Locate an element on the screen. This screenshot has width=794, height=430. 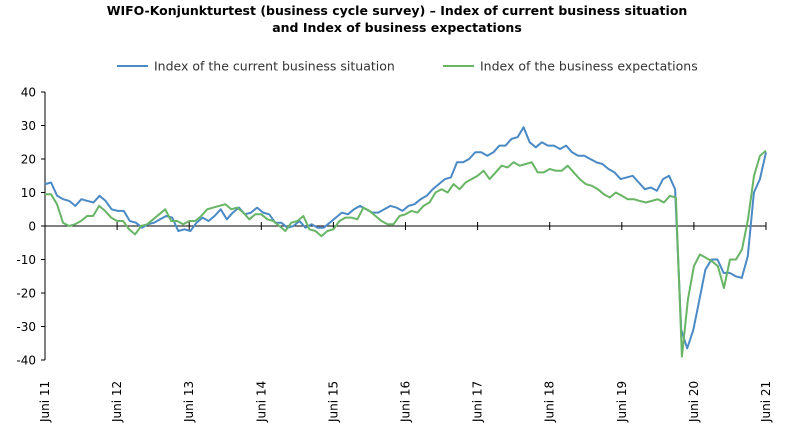
x-tick-label: Juni 17 is located at coordinates (478, 402).